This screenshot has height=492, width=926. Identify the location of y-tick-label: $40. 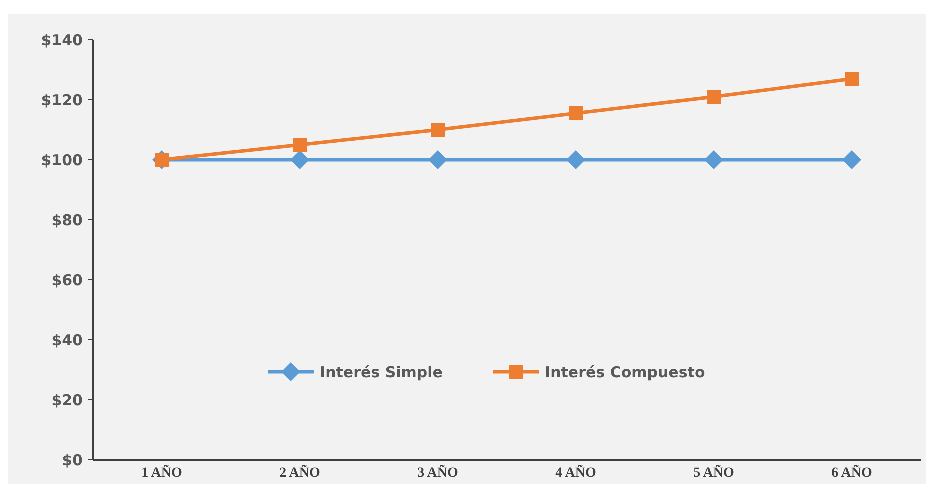
(67, 340).